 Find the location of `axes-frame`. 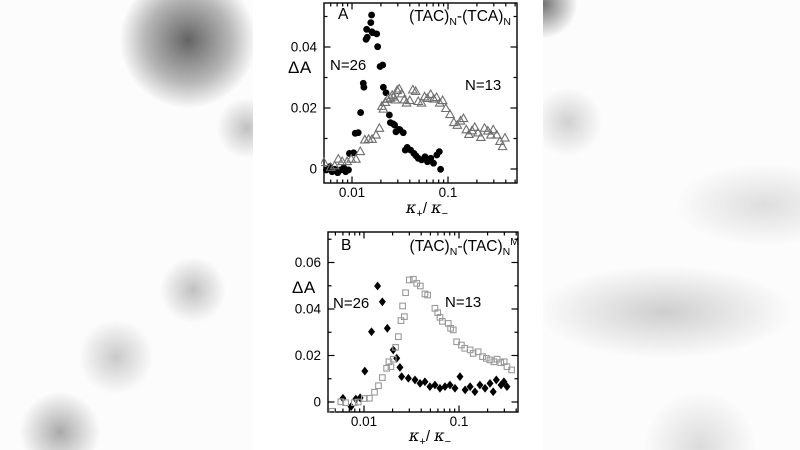

axes-frame is located at coordinates (420, 93).